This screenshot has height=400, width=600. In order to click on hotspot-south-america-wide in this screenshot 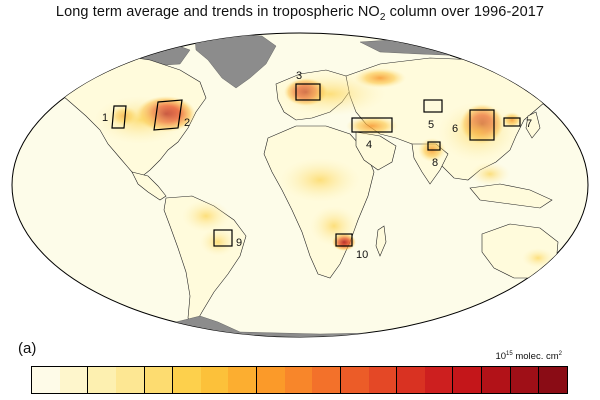, I will do `click(206, 216)`.